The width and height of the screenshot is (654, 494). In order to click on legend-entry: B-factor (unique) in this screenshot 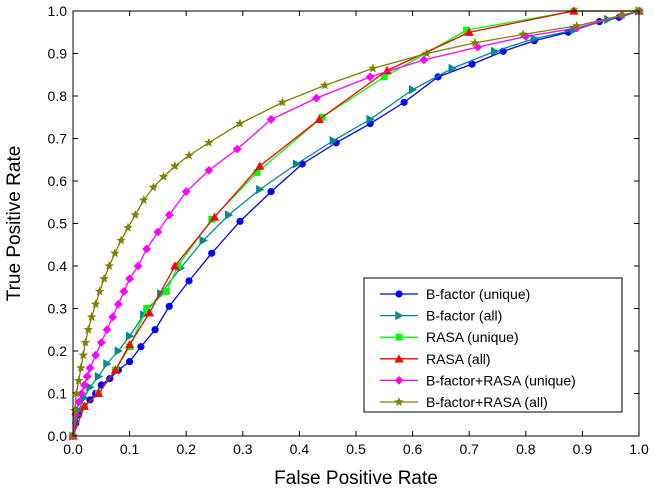, I will do `click(455, 294)`.